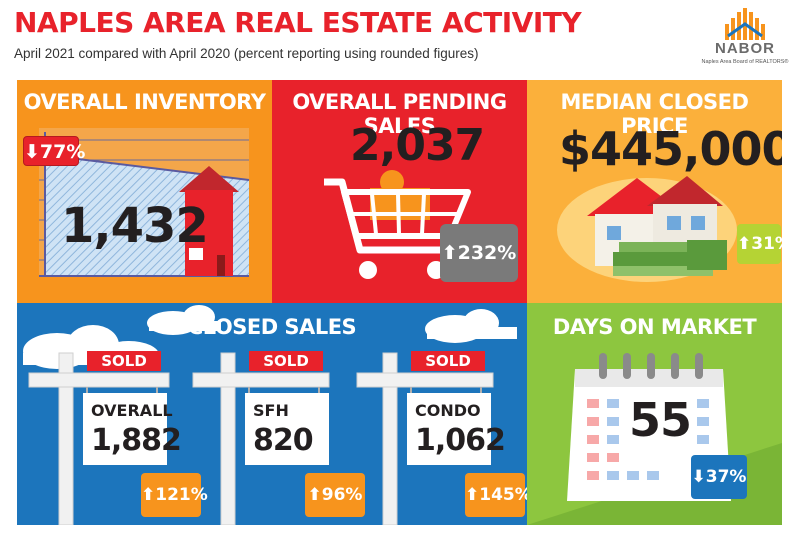  Describe the element at coordinates (460, 440) in the screenshot. I see `sign-value: 1,062` at that location.